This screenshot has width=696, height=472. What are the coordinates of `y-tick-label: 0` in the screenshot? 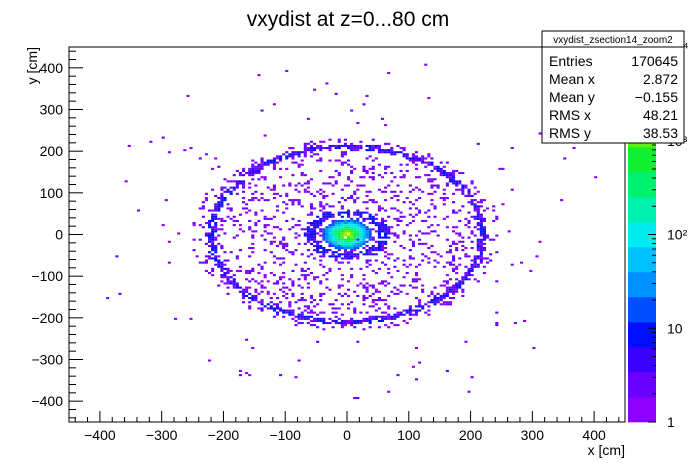 It's located at (59, 235).